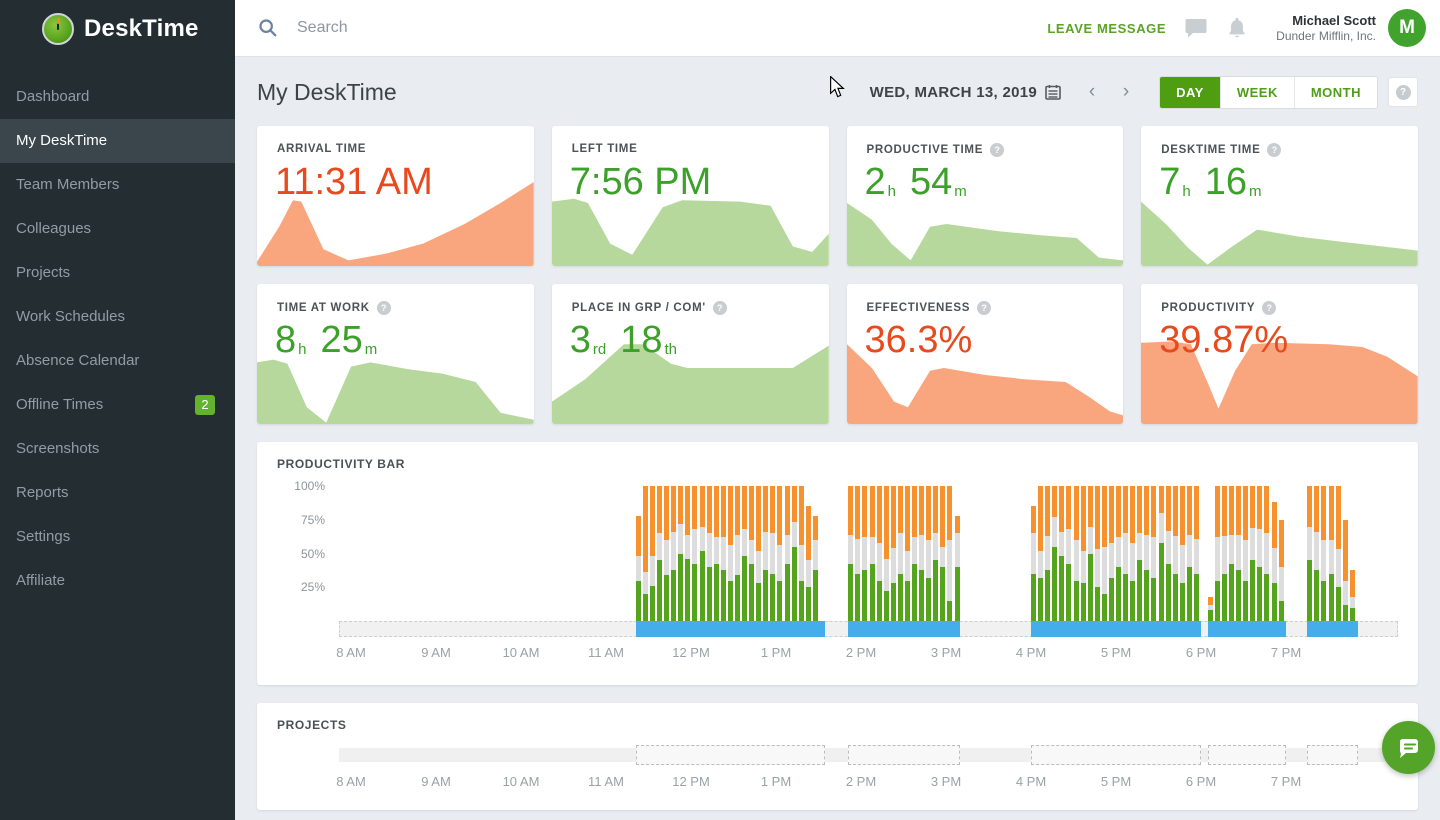  I want to click on card-title: EFFECTIVENESS, so click(918, 308).